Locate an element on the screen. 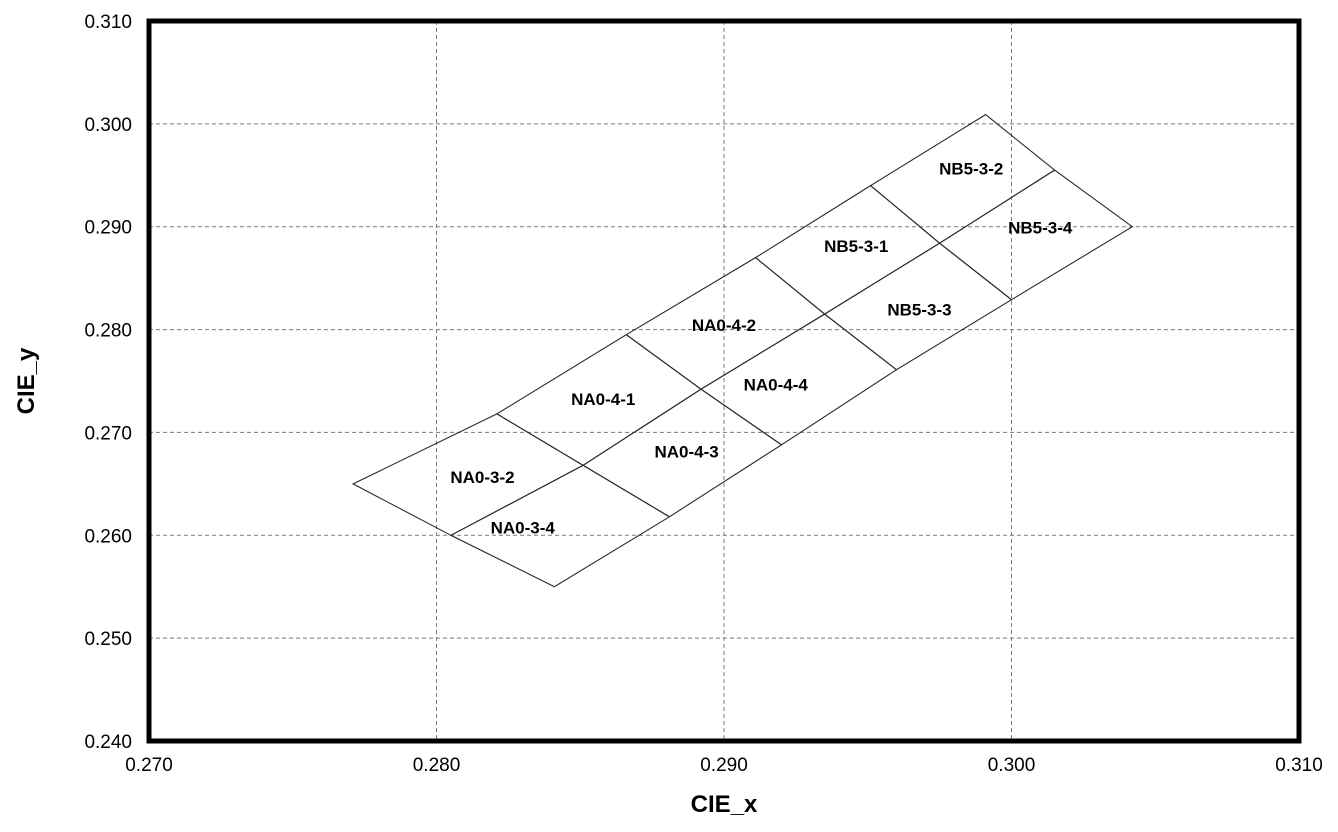  y-tick-label-7: 0.310 is located at coordinates (108, 22).